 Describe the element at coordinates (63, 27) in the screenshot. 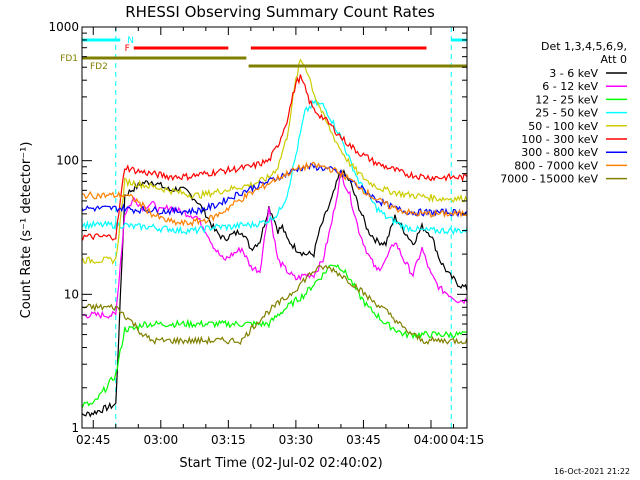

I see `y-tick-label-3: 1000` at that location.